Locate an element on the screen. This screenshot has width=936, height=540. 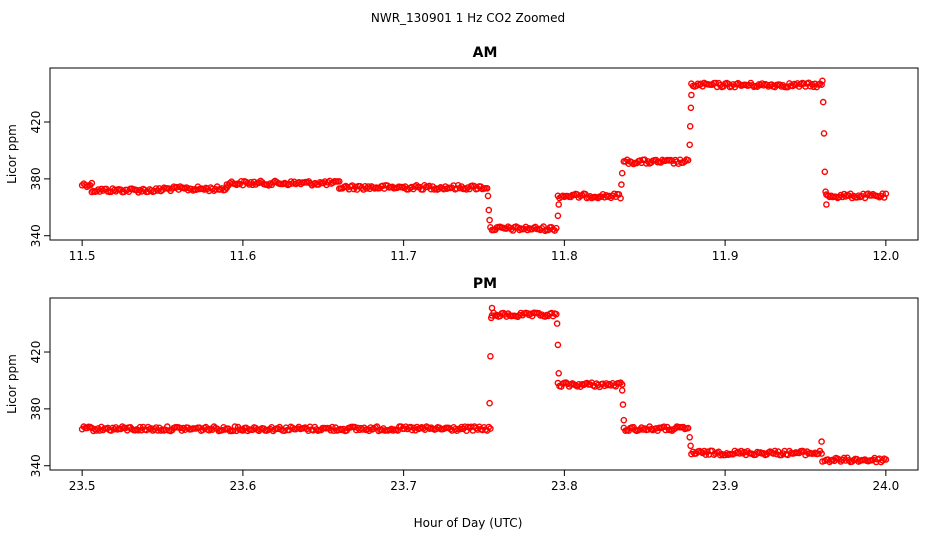
x-tick-label: 23.9 is located at coordinates (725, 486).